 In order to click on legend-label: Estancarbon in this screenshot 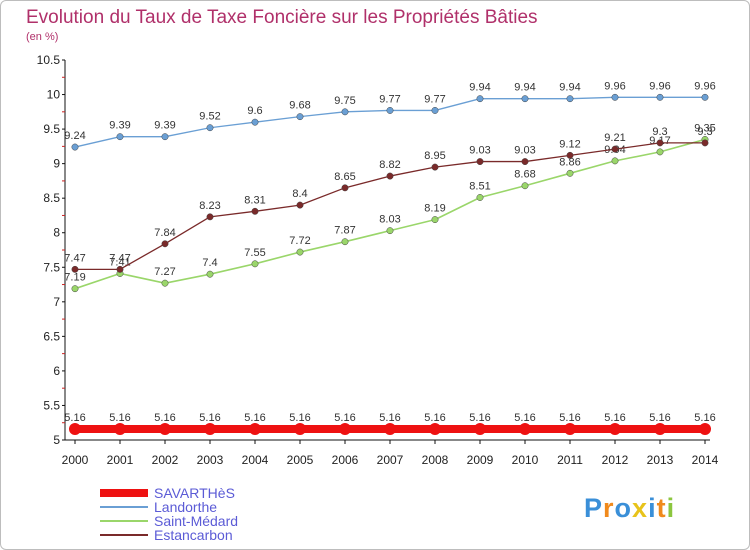, I will do `click(193, 535)`.